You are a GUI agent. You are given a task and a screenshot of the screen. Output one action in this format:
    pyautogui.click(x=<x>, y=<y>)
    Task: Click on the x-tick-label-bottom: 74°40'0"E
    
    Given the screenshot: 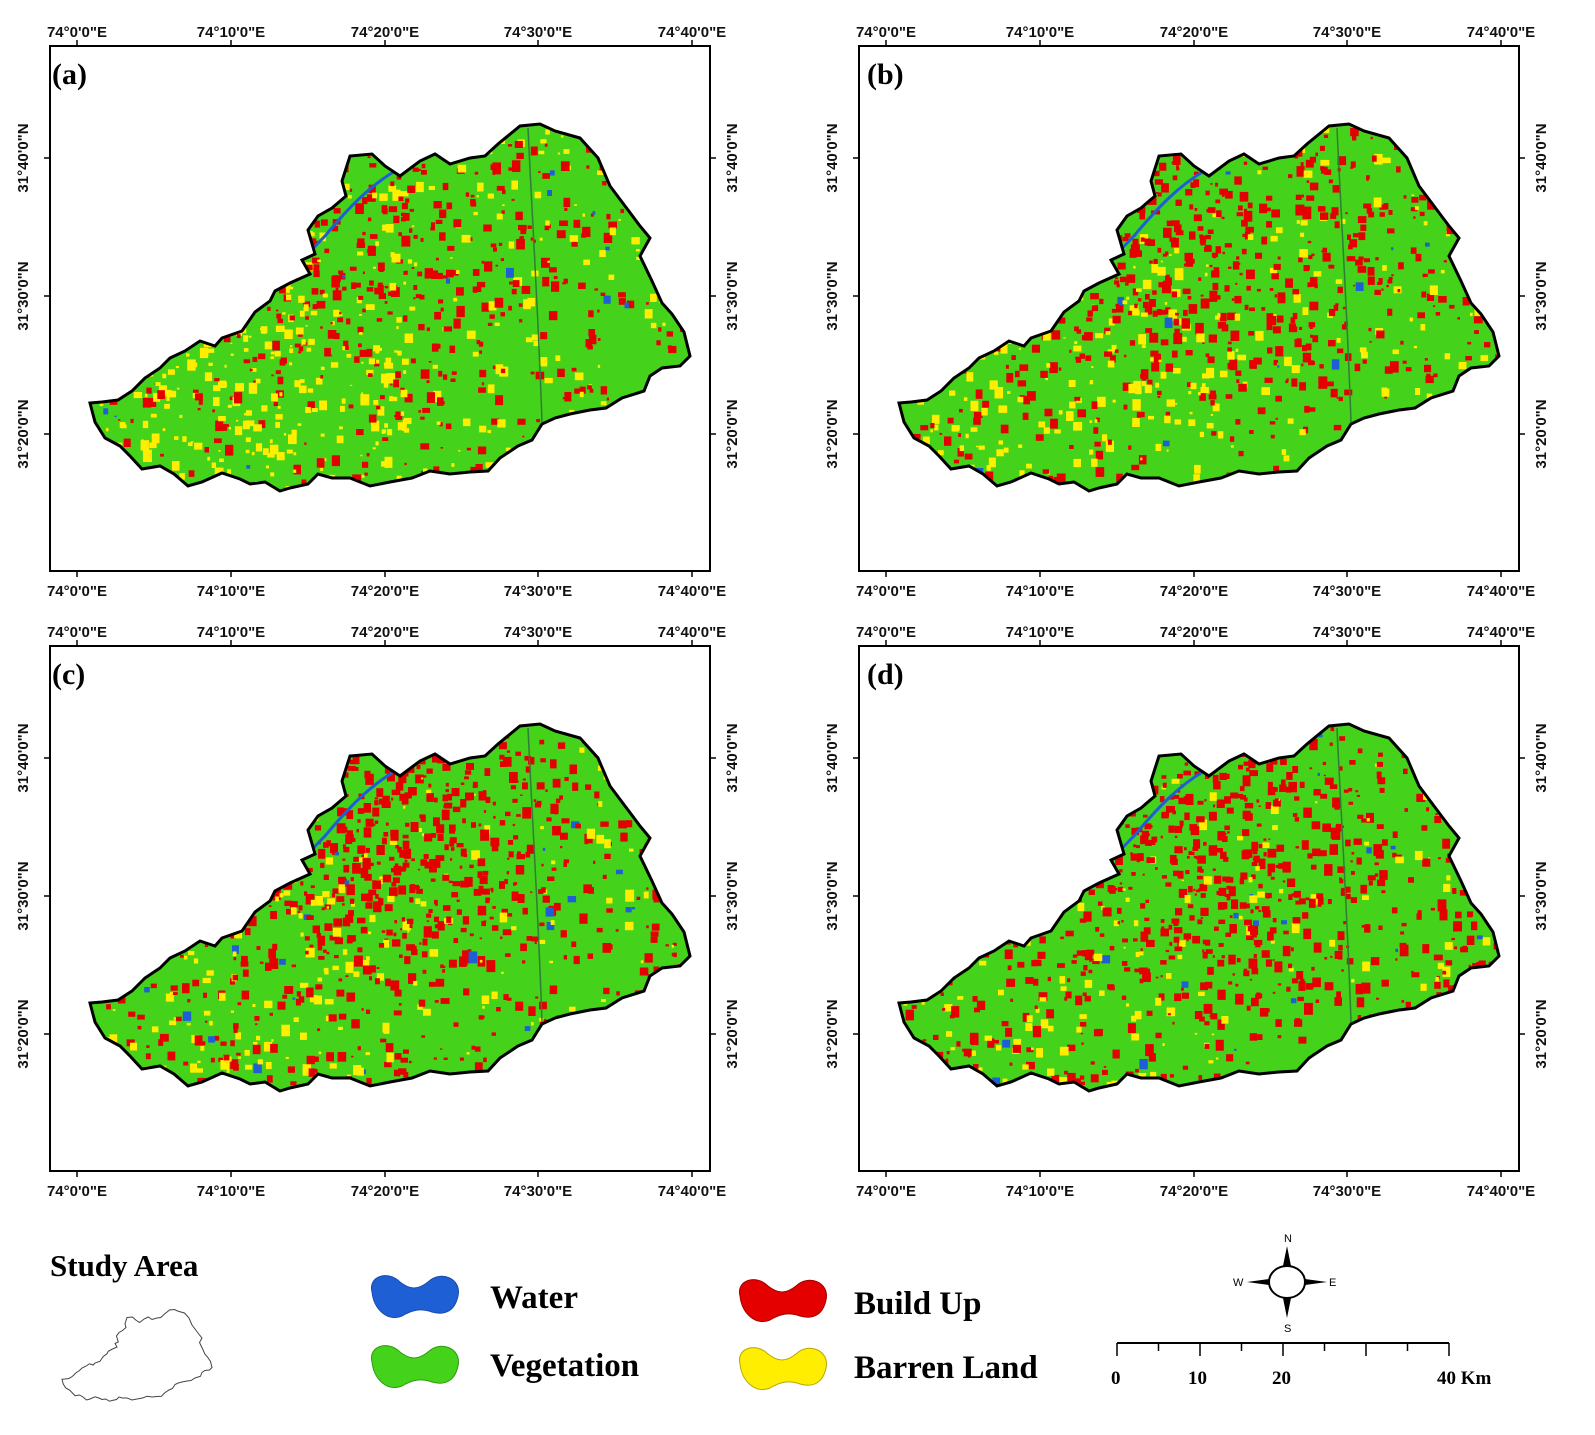 What is the action you would take?
    pyautogui.click(x=692, y=591)
    